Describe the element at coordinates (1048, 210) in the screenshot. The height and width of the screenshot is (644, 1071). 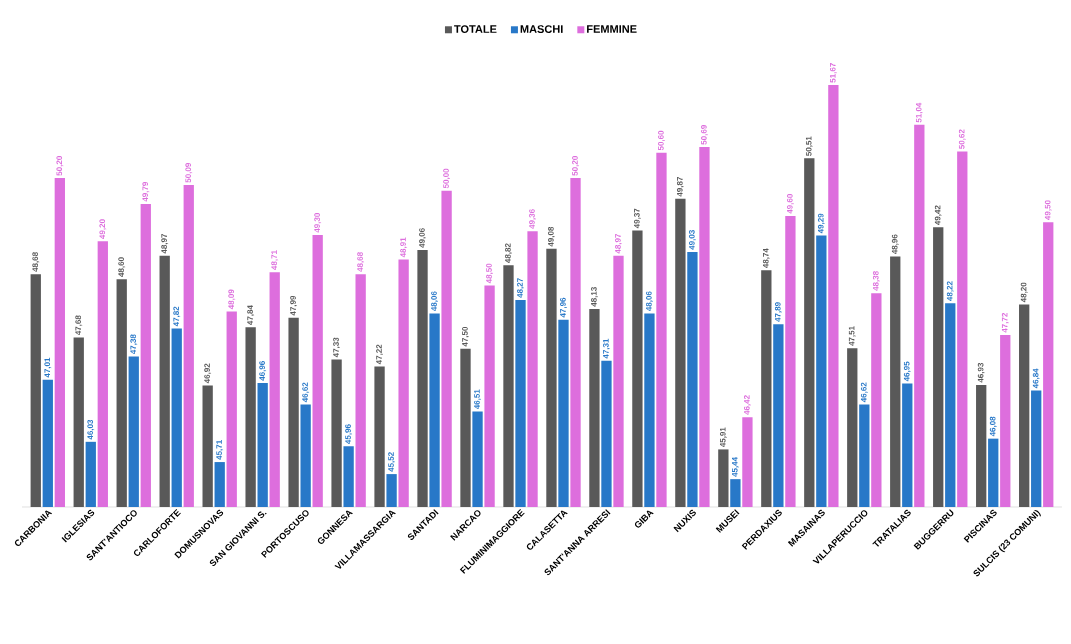
I see `data-label: 49,50` at that location.